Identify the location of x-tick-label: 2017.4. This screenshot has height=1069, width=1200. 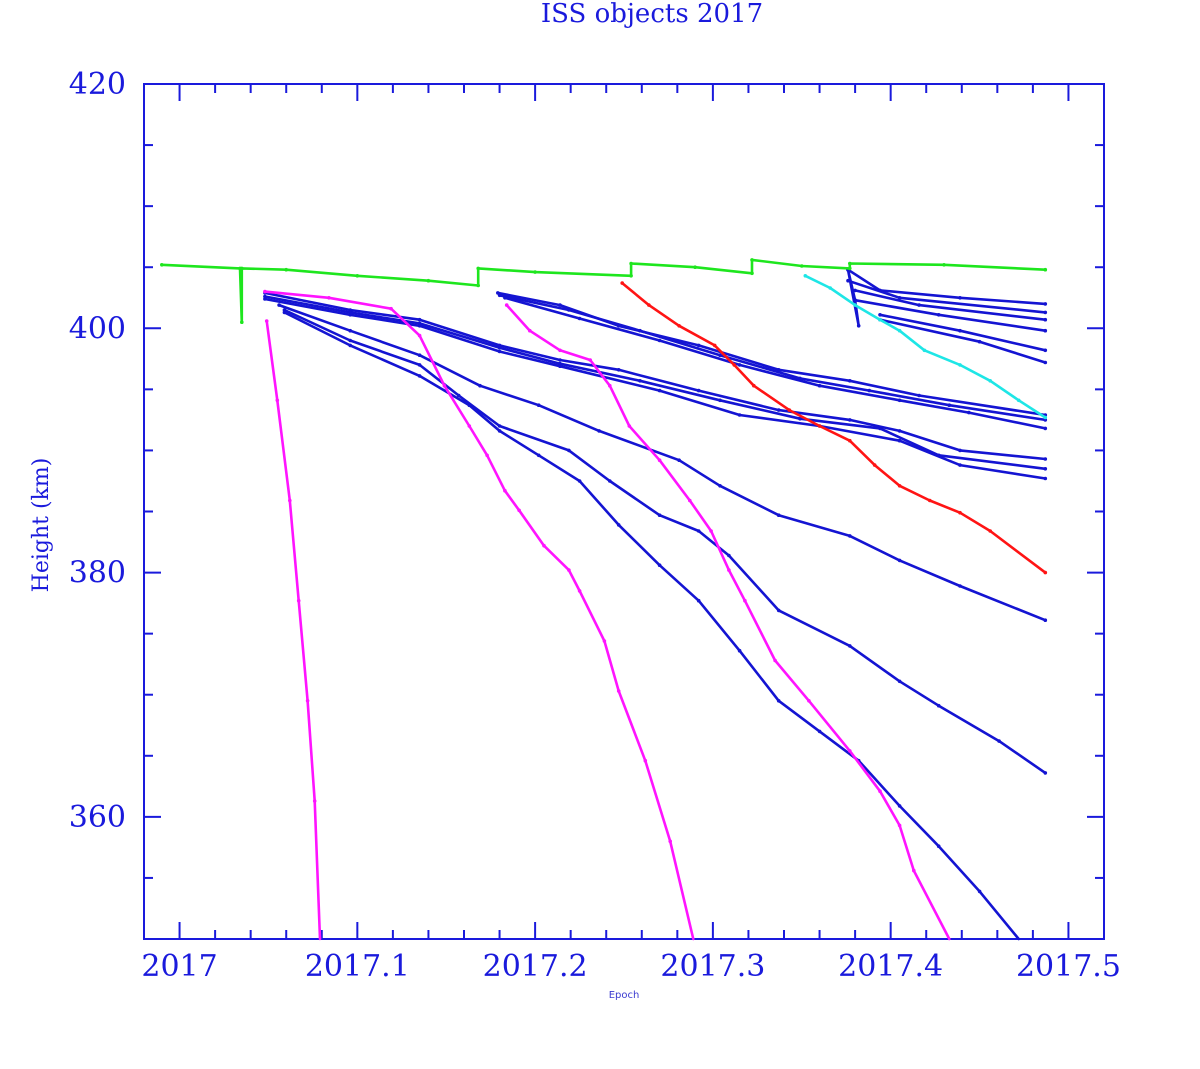
(890, 966).